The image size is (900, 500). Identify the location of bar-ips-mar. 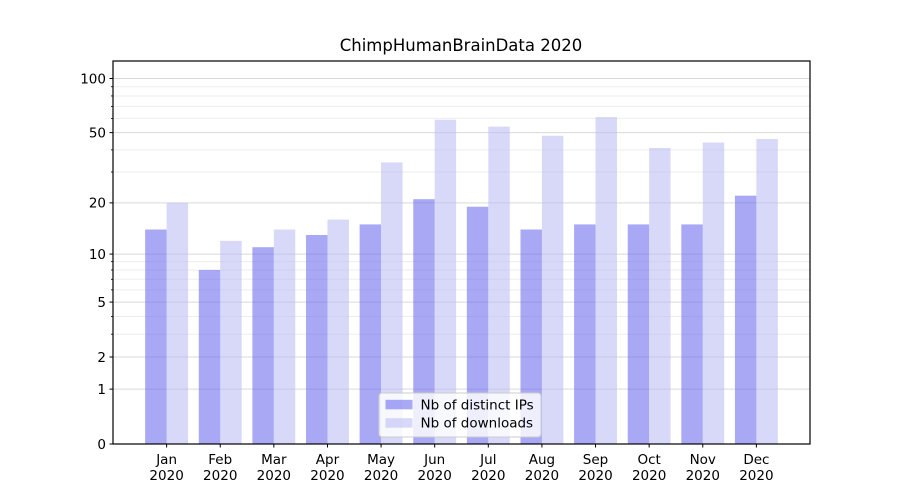
(263, 345).